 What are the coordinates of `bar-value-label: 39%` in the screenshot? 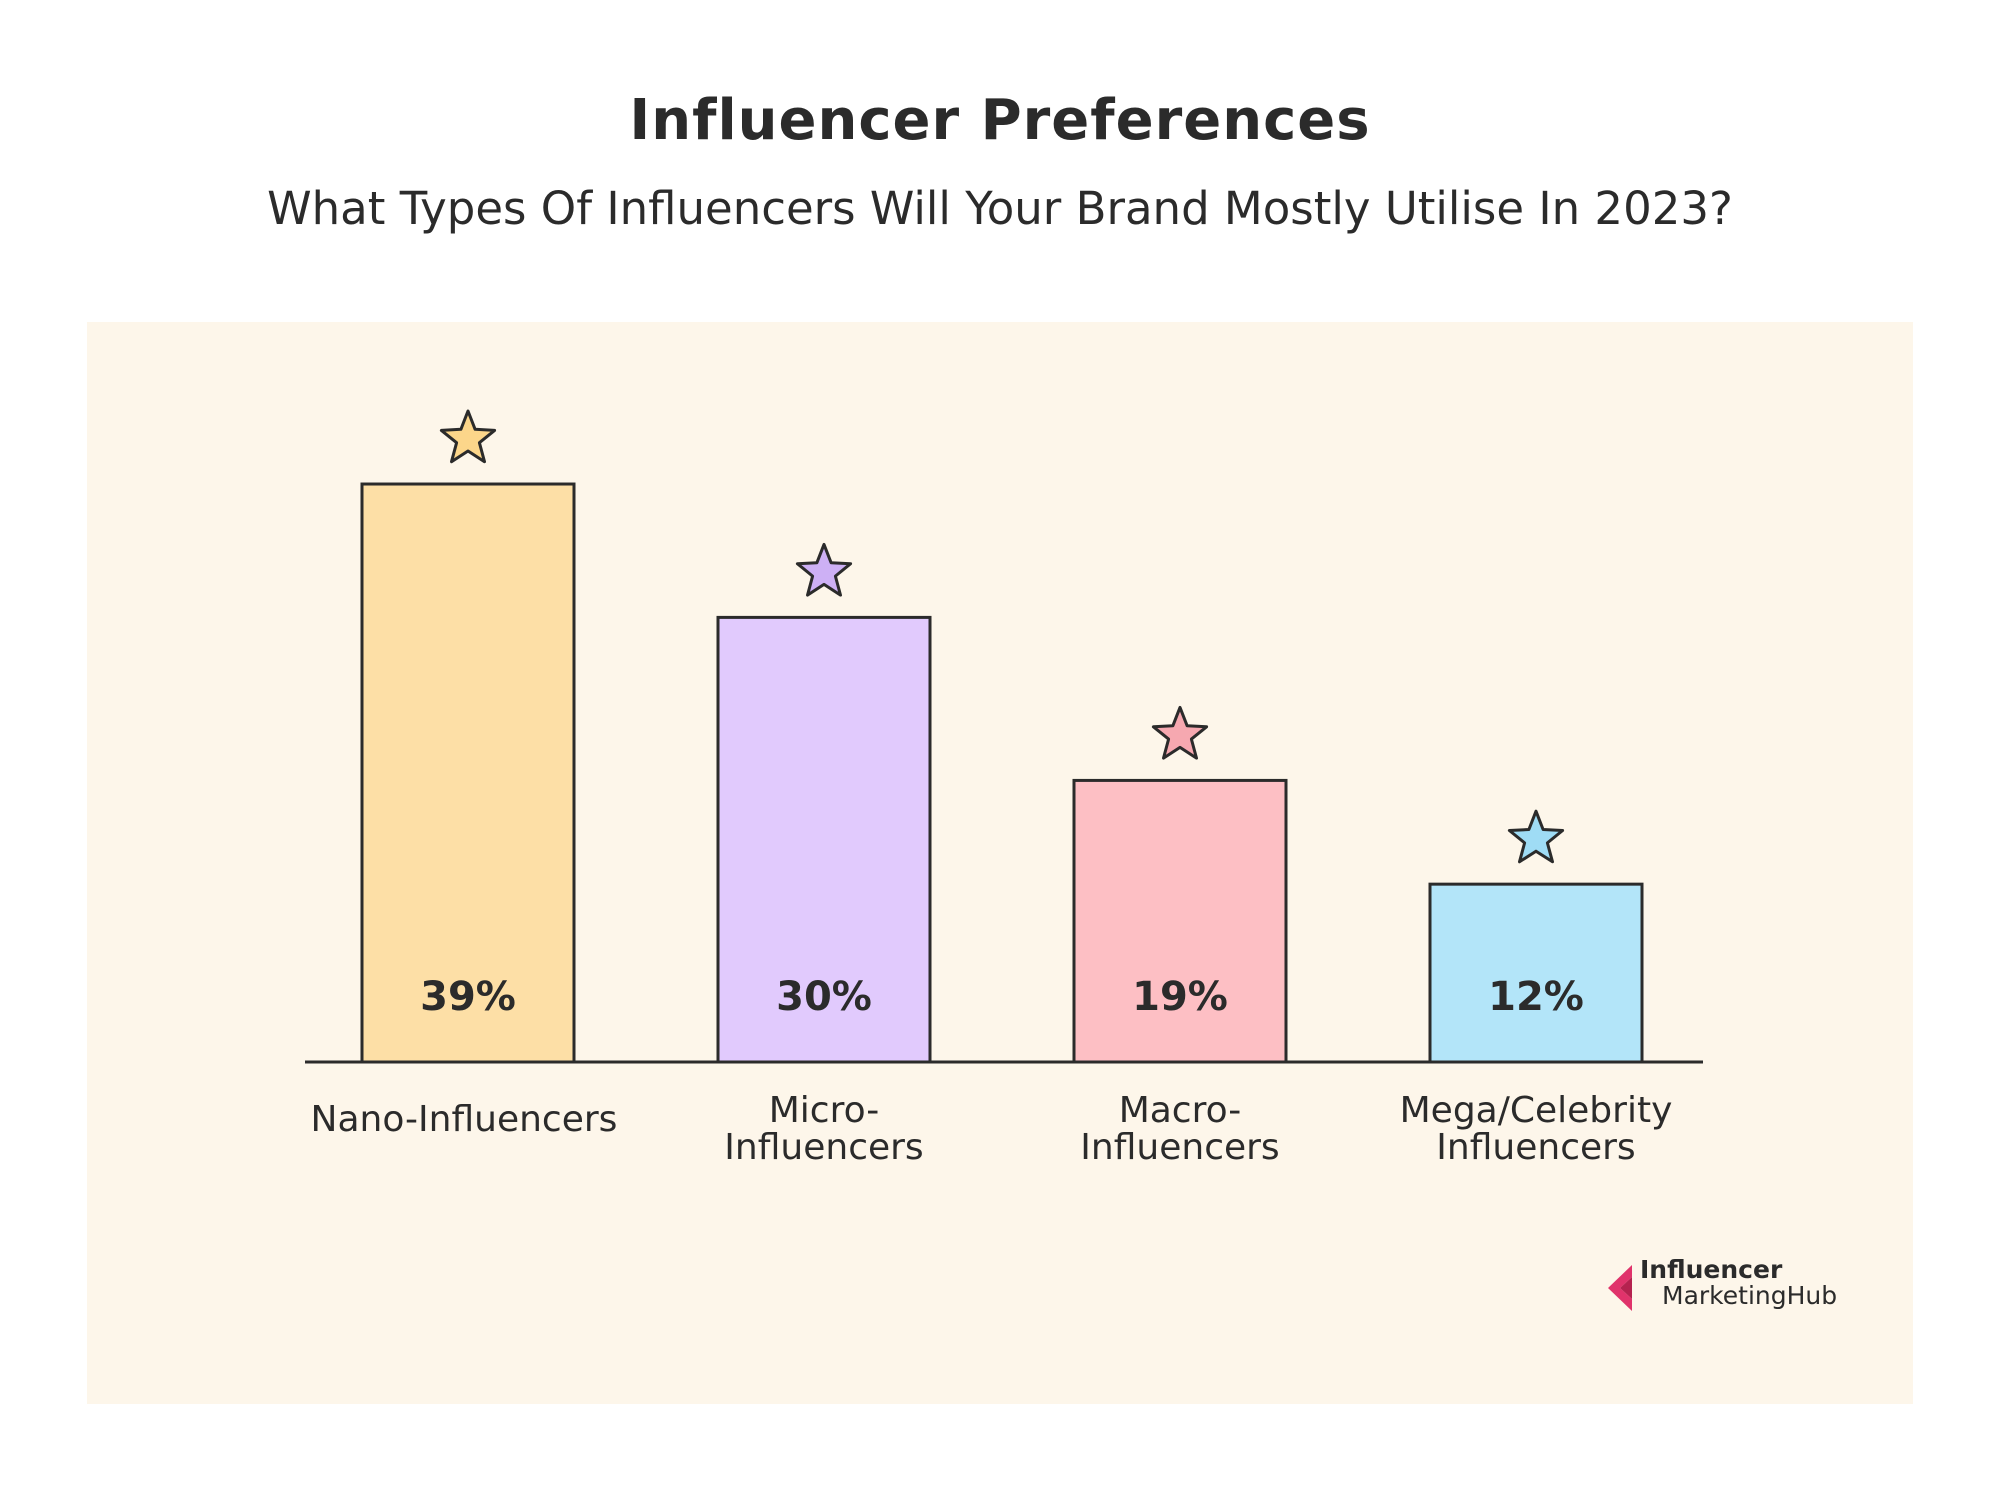 It's located at (468, 997).